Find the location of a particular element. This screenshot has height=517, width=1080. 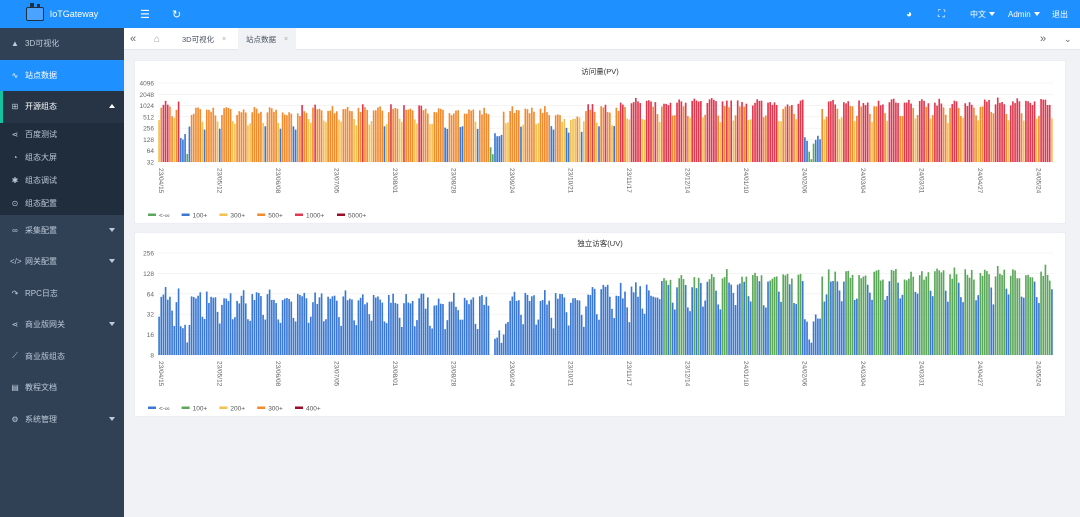

palette-icon: ◕ is located at coordinates (909, 14).